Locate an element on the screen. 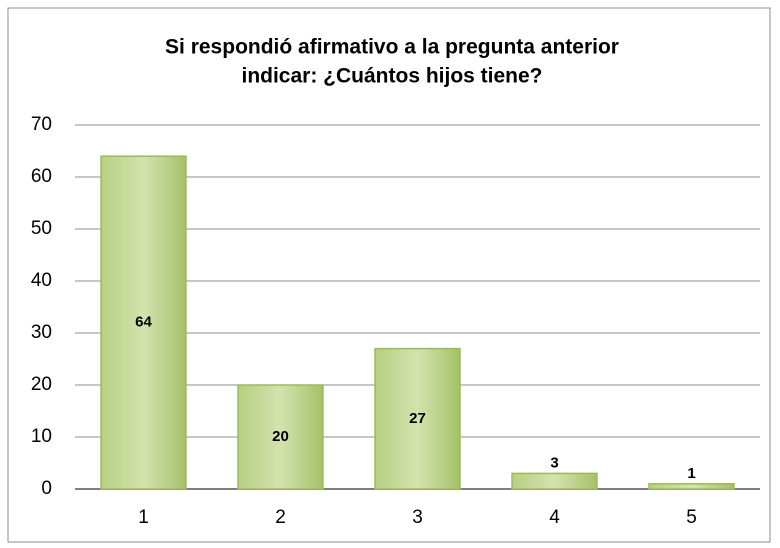 The width and height of the screenshot is (780, 548). x-tick-label: 4 is located at coordinates (554, 517).